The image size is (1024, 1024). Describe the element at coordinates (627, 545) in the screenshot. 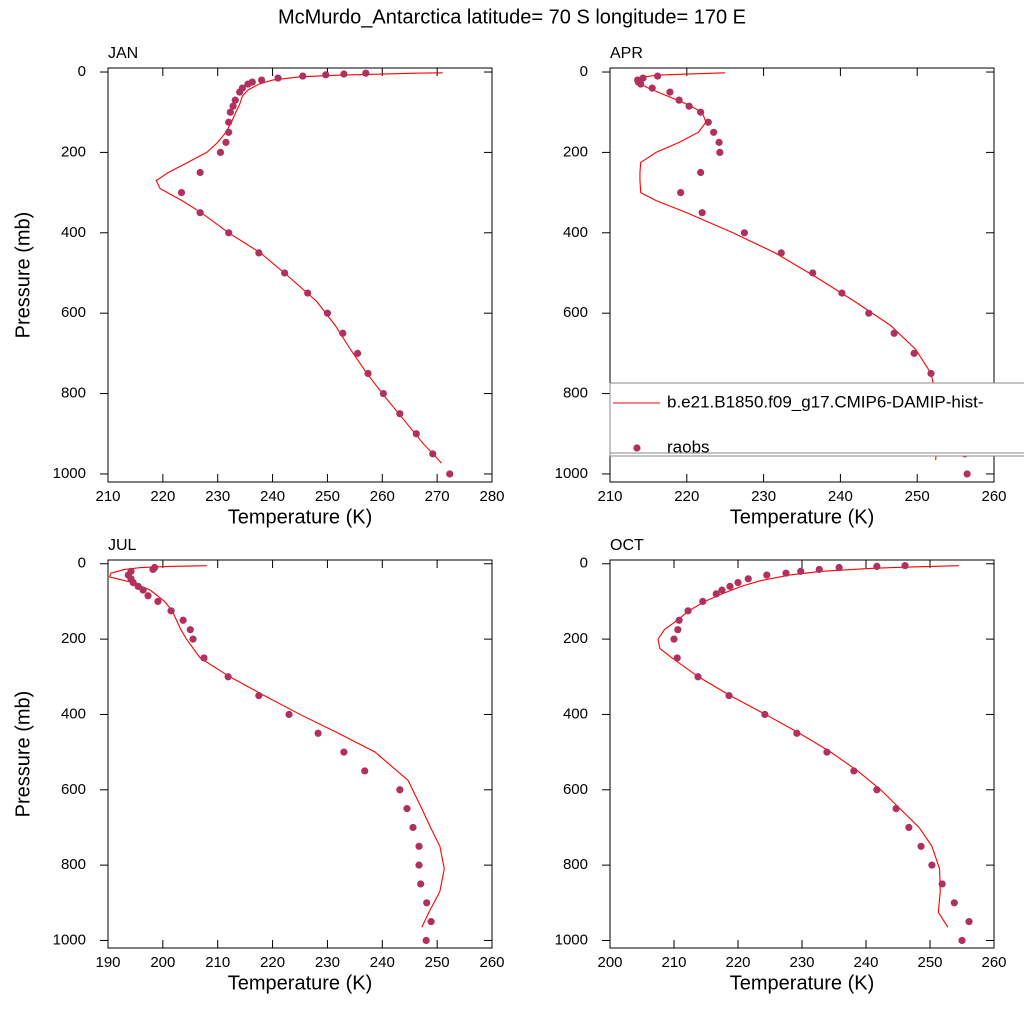

I see `panel-title: OCT` at that location.